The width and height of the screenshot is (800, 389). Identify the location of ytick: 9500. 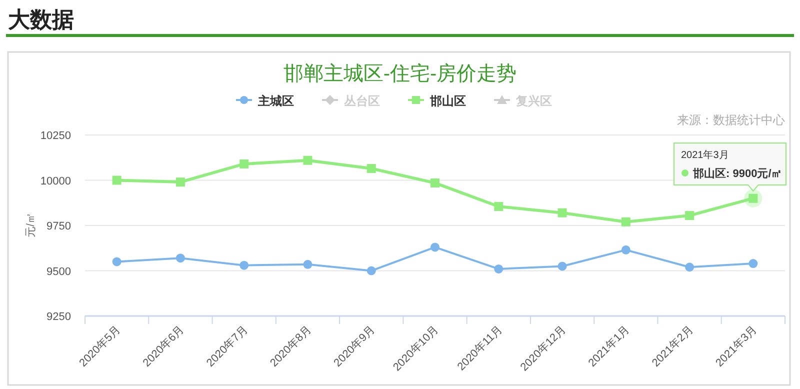
(58, 272).